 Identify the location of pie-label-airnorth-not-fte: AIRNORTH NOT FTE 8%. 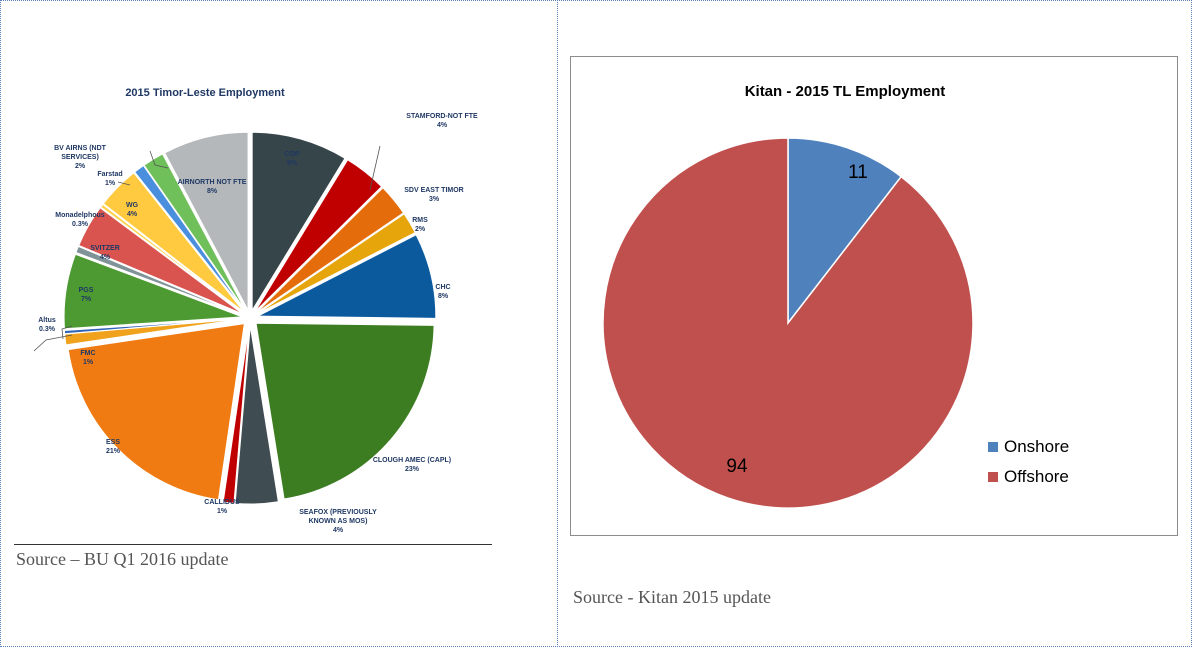
(212, 187).